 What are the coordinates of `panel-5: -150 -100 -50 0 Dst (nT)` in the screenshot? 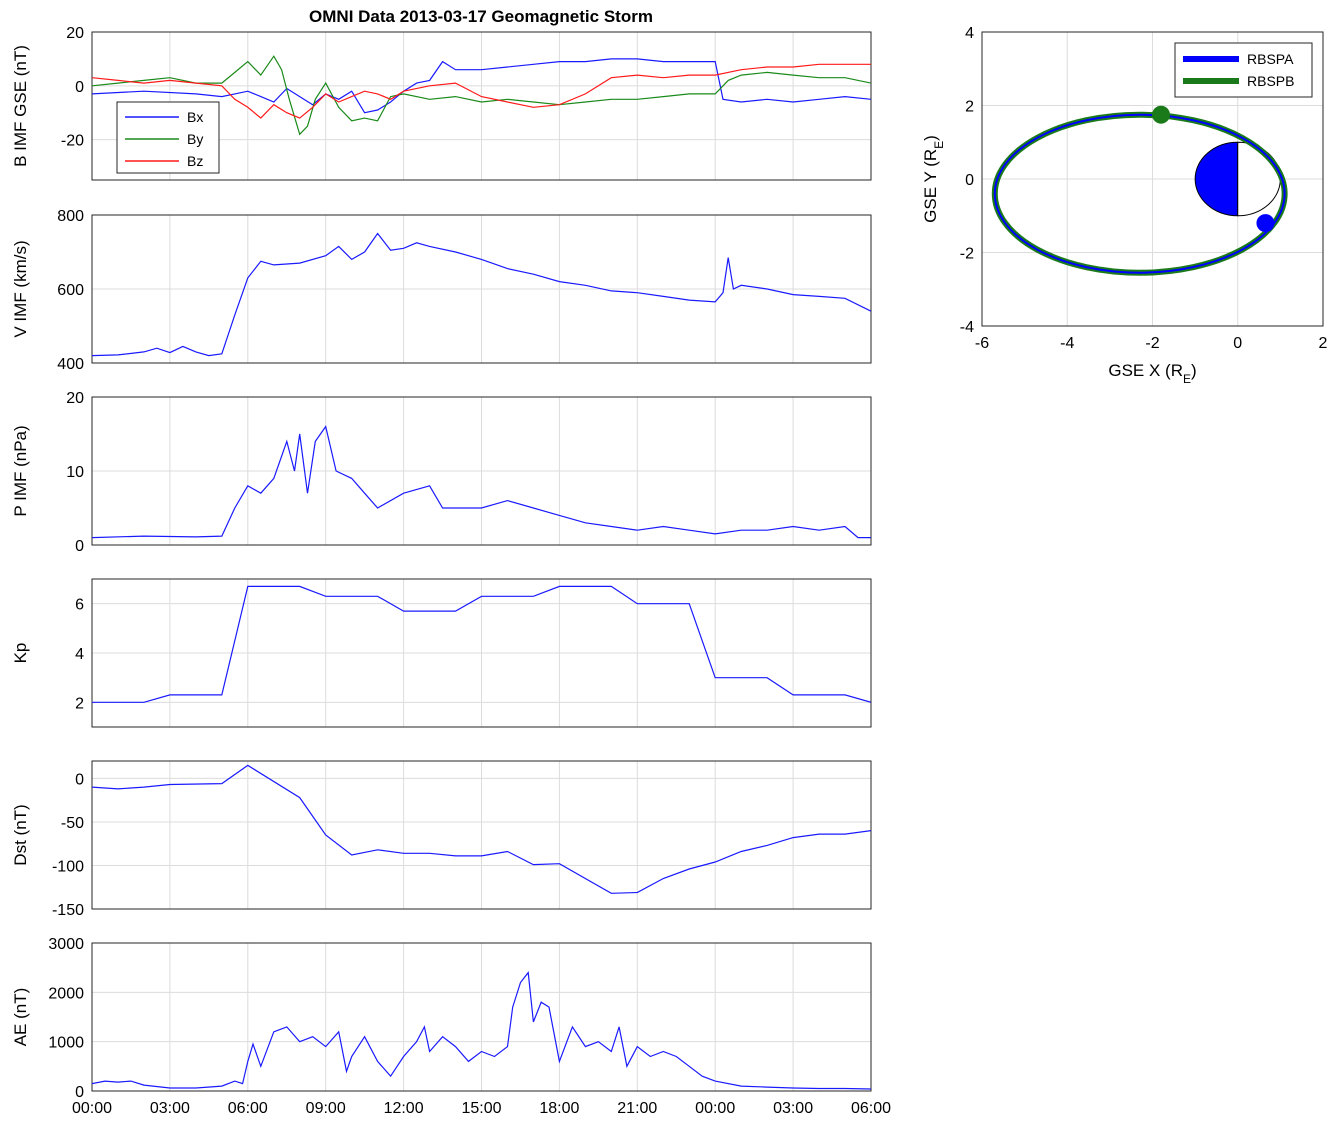 It's located at (441, 839).